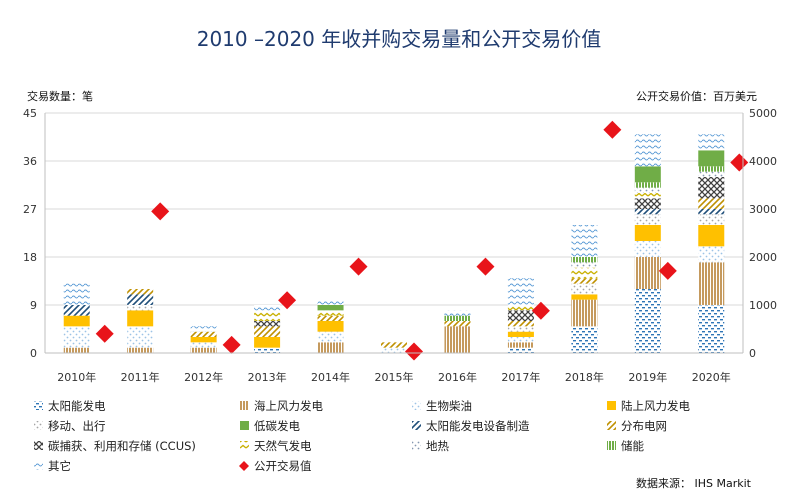  What do you see at coordinates (763, 209) in the screenshot?
I see `y-tick-right: 3000` at bounding box center [763, 209].